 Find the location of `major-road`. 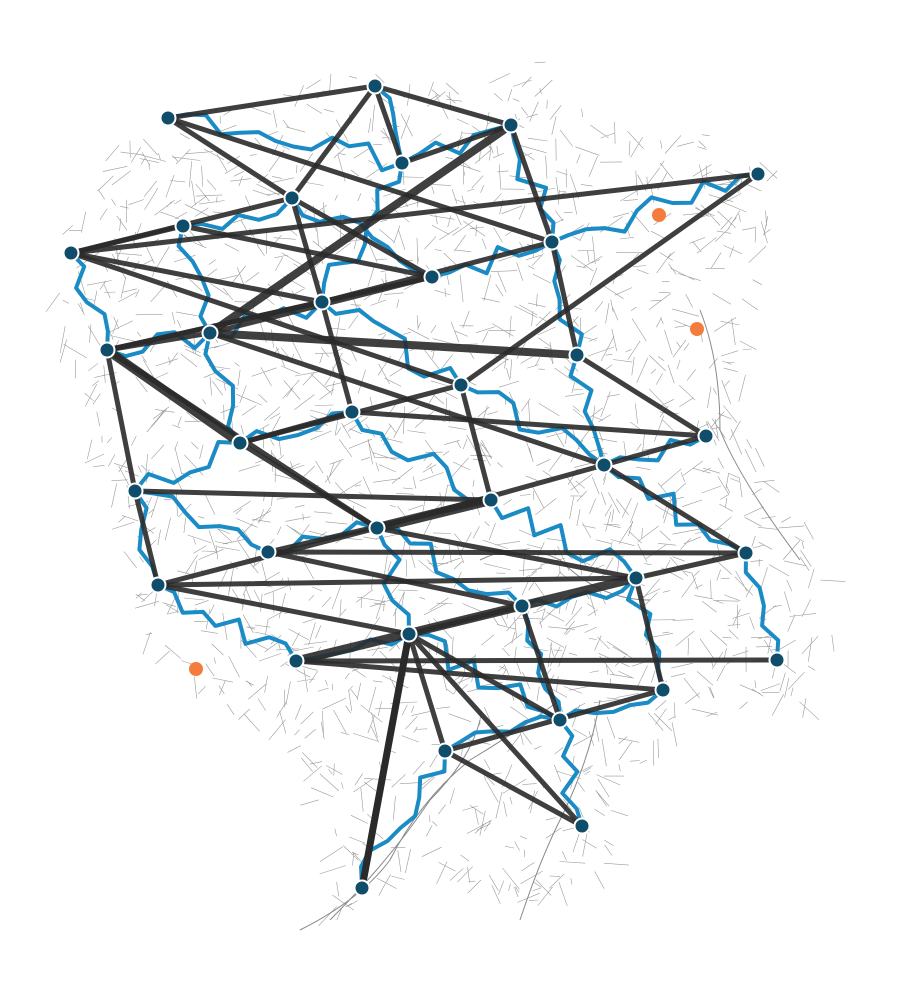

major-road is located at coordinates (750, 435).